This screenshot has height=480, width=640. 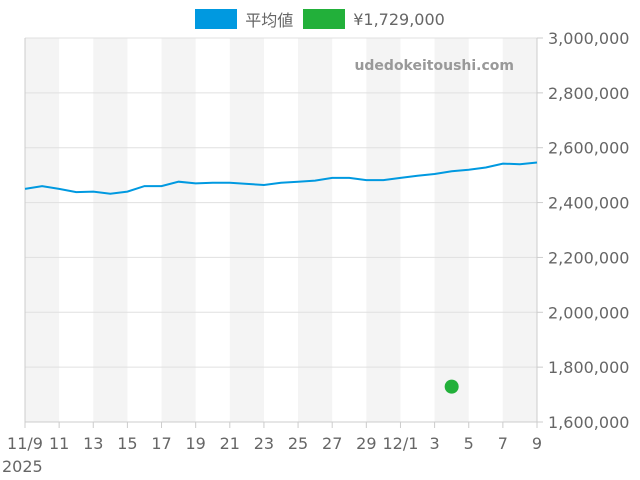 What do you see at coordinates (588, 422) in the screenshot?
I see `y-tick-label: 1,600,000` at bounding box center [588, 422].